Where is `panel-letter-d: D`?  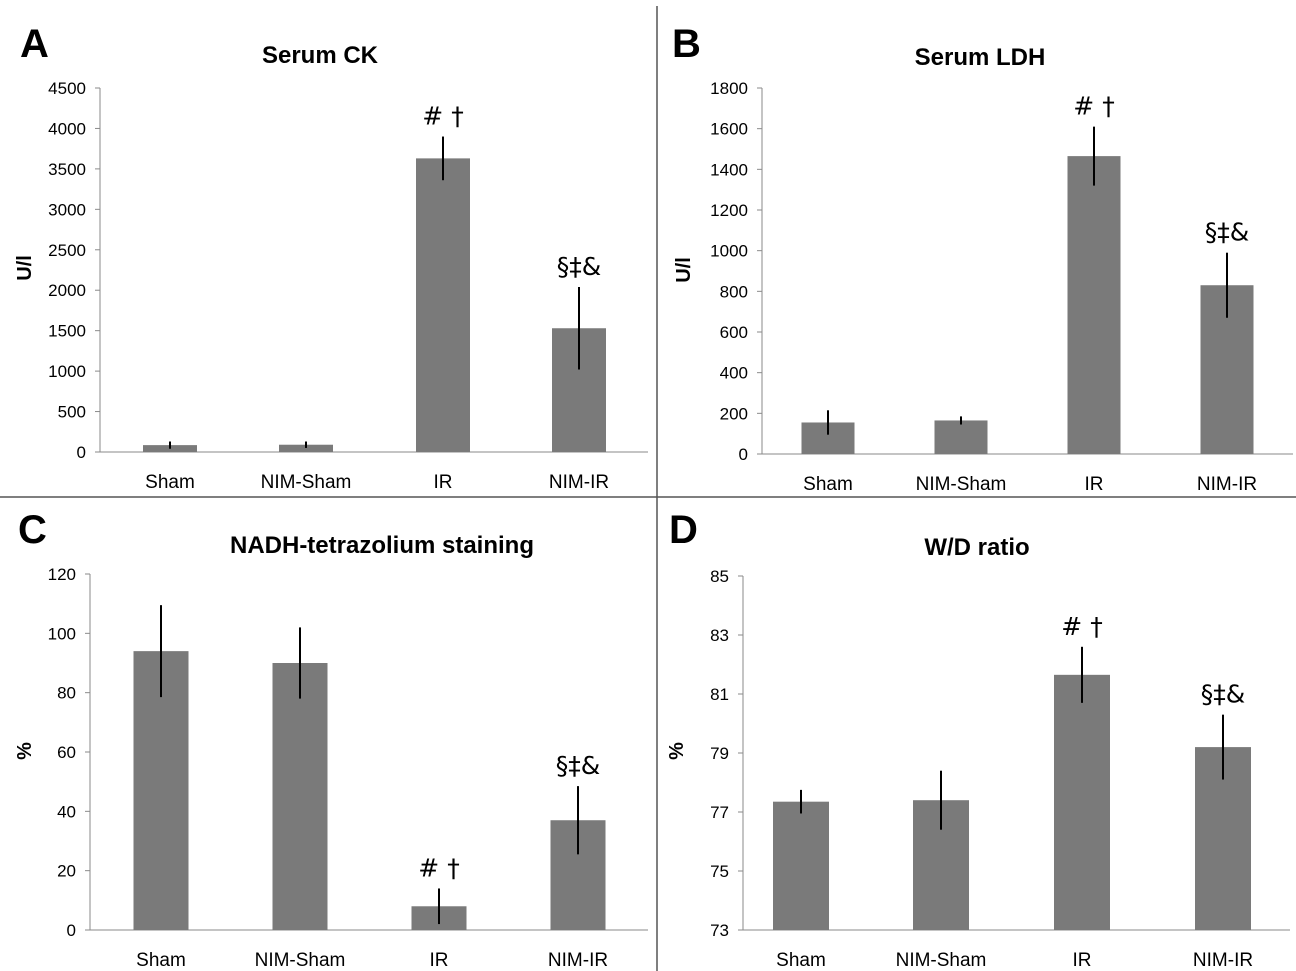 panel-letter-d: D is located at coordinates (683, 530).